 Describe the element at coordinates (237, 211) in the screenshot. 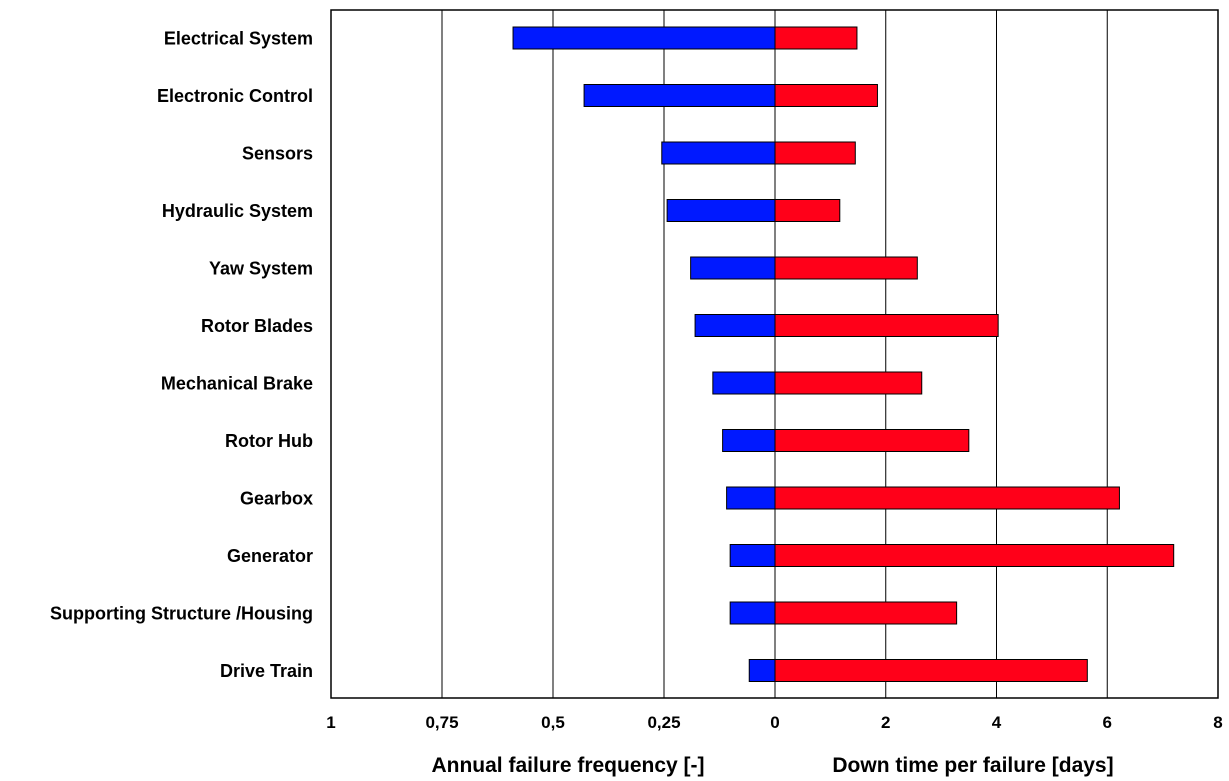

I see `category-label: Hydraulic System` at that location.